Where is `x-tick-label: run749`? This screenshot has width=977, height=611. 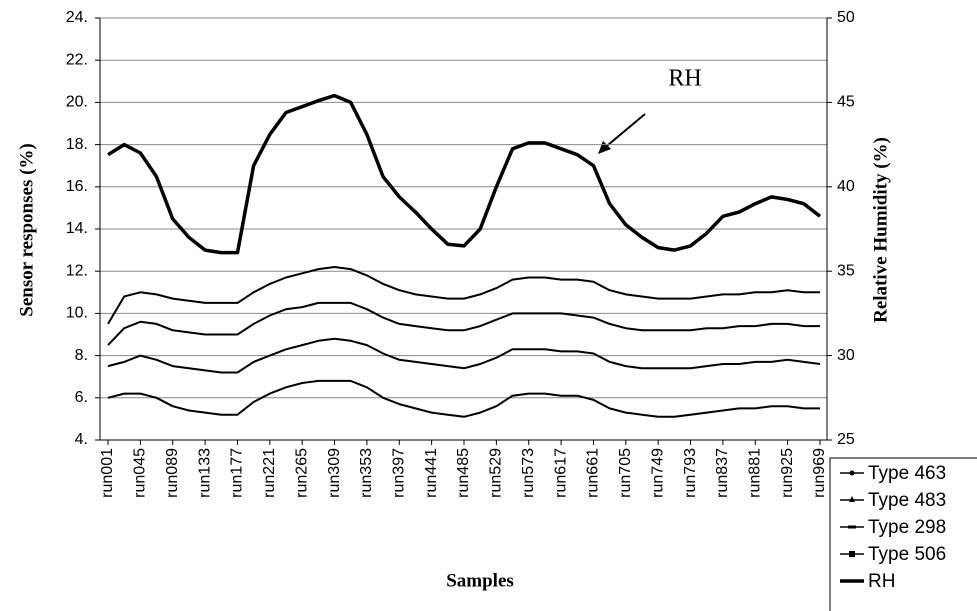
x-tick-label: run749 is located at coordinates (657, 473).